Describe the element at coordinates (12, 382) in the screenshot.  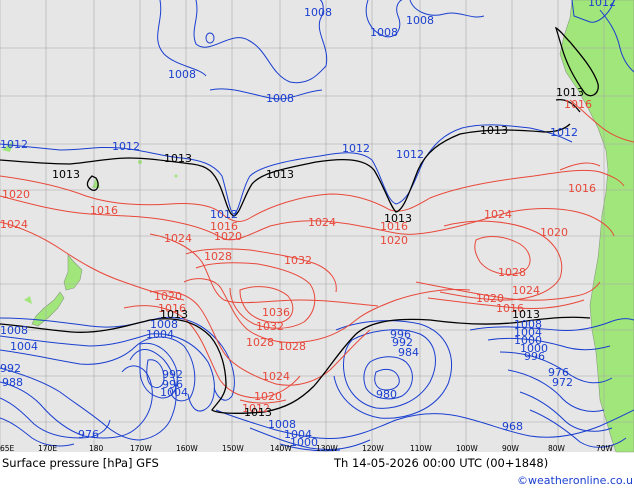
I see `label-blue: 988` at that location.